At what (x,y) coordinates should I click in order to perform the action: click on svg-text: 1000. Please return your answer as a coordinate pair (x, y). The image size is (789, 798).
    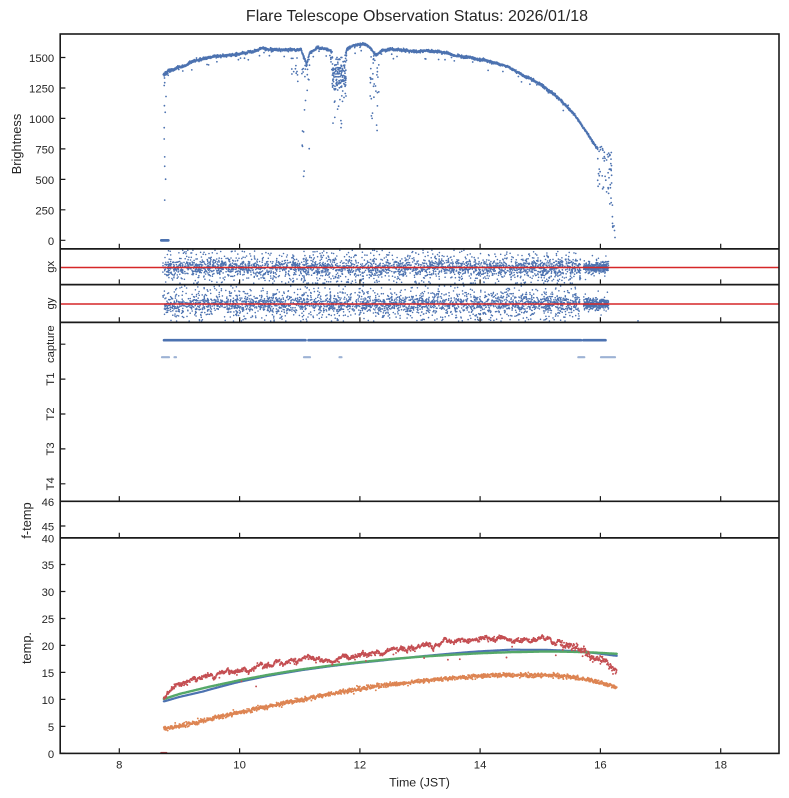
    Looking at the image, I should click on (41, 120).